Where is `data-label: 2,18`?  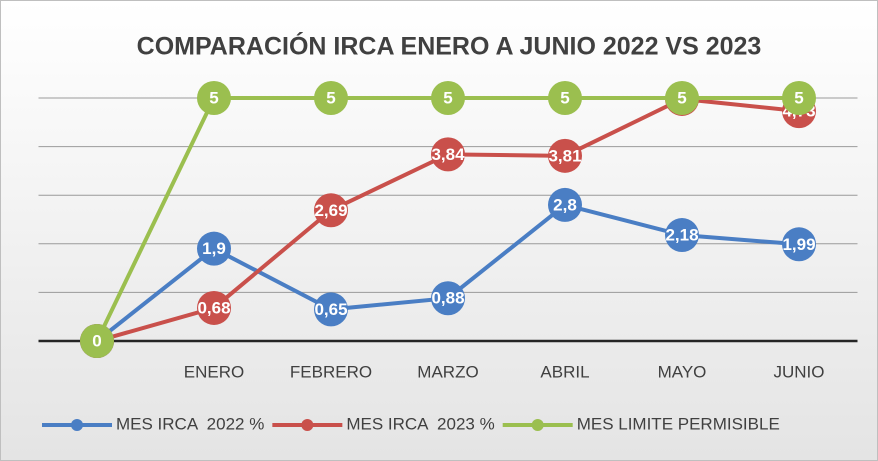
data-label: 2,18 is located at coordinates (681, 235).